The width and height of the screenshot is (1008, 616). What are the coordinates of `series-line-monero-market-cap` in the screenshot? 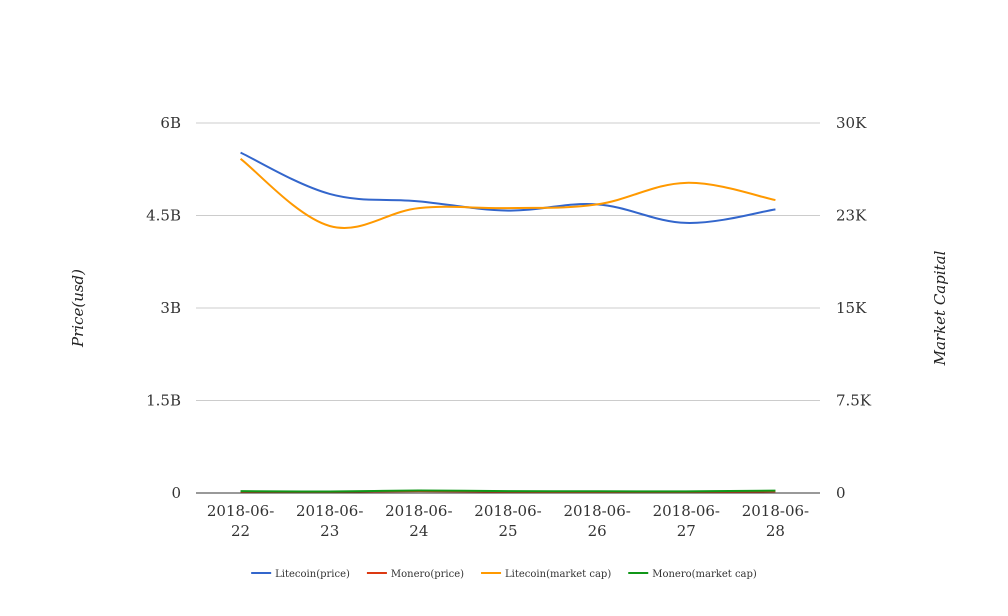 It's located at (508, 491).